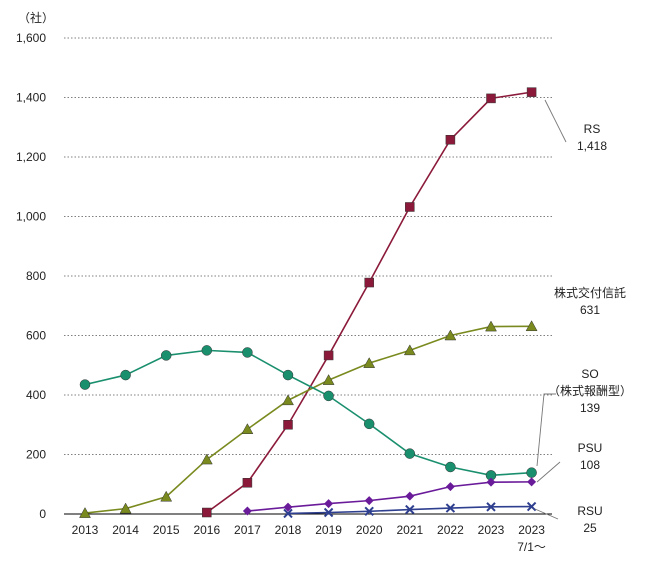 Image resolution: width=650 pixels, height=575 pixels. I want to click on callout-label-line: 139, so click(590, 408).